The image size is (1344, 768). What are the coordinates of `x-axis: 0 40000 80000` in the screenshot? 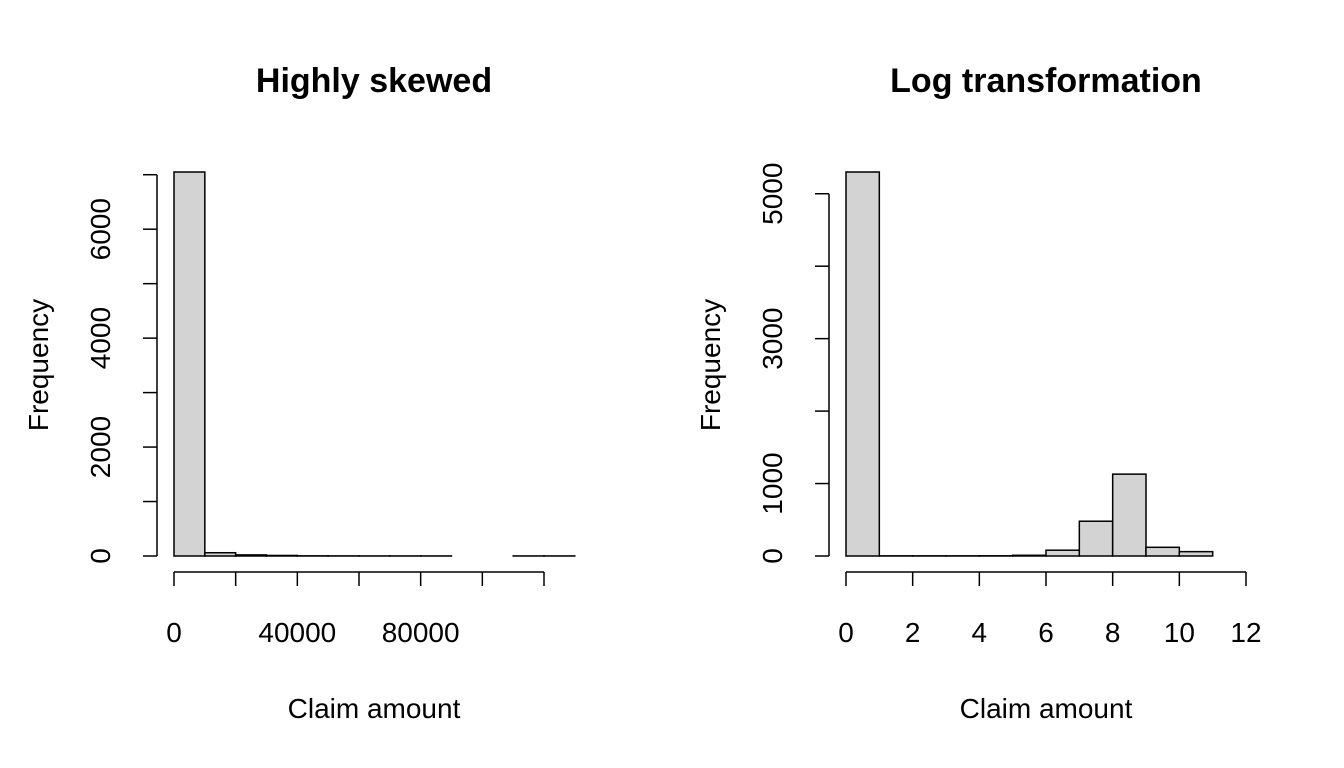 It's located at (355, 609).